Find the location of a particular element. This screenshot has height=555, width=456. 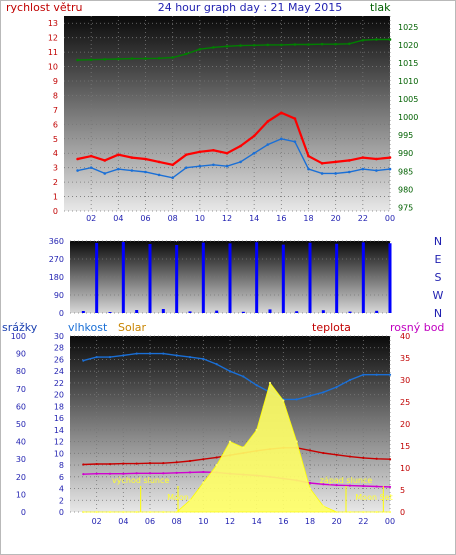

climate-hour-tick: 20 is located at coordinates (337, 521).